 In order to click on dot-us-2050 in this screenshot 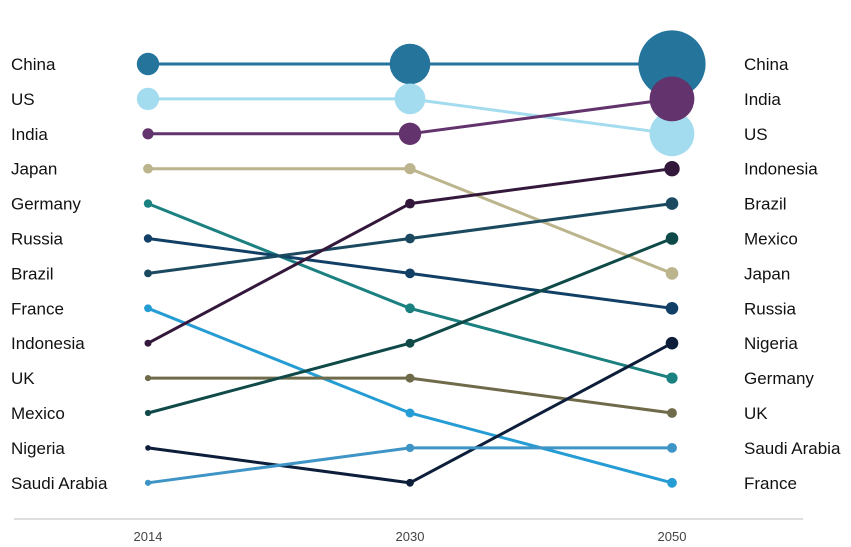, I will do `click(672, 134)`.